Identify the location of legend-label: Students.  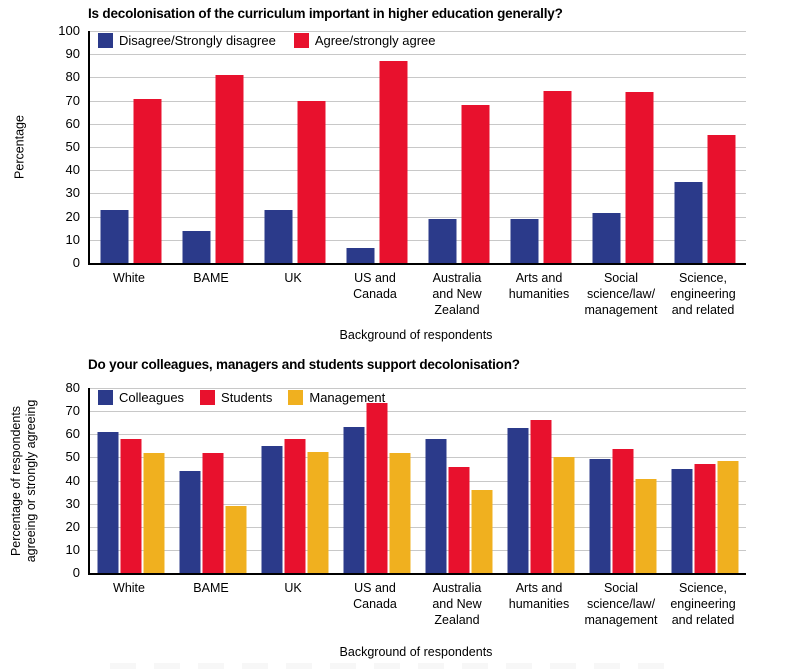
(247, 397).